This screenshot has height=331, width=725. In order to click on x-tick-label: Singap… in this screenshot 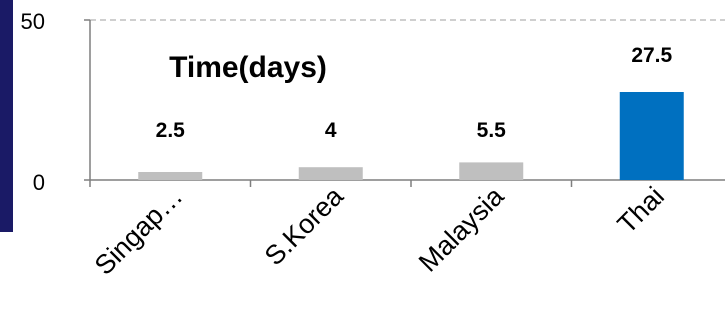, I will do `click(139, 231)`.